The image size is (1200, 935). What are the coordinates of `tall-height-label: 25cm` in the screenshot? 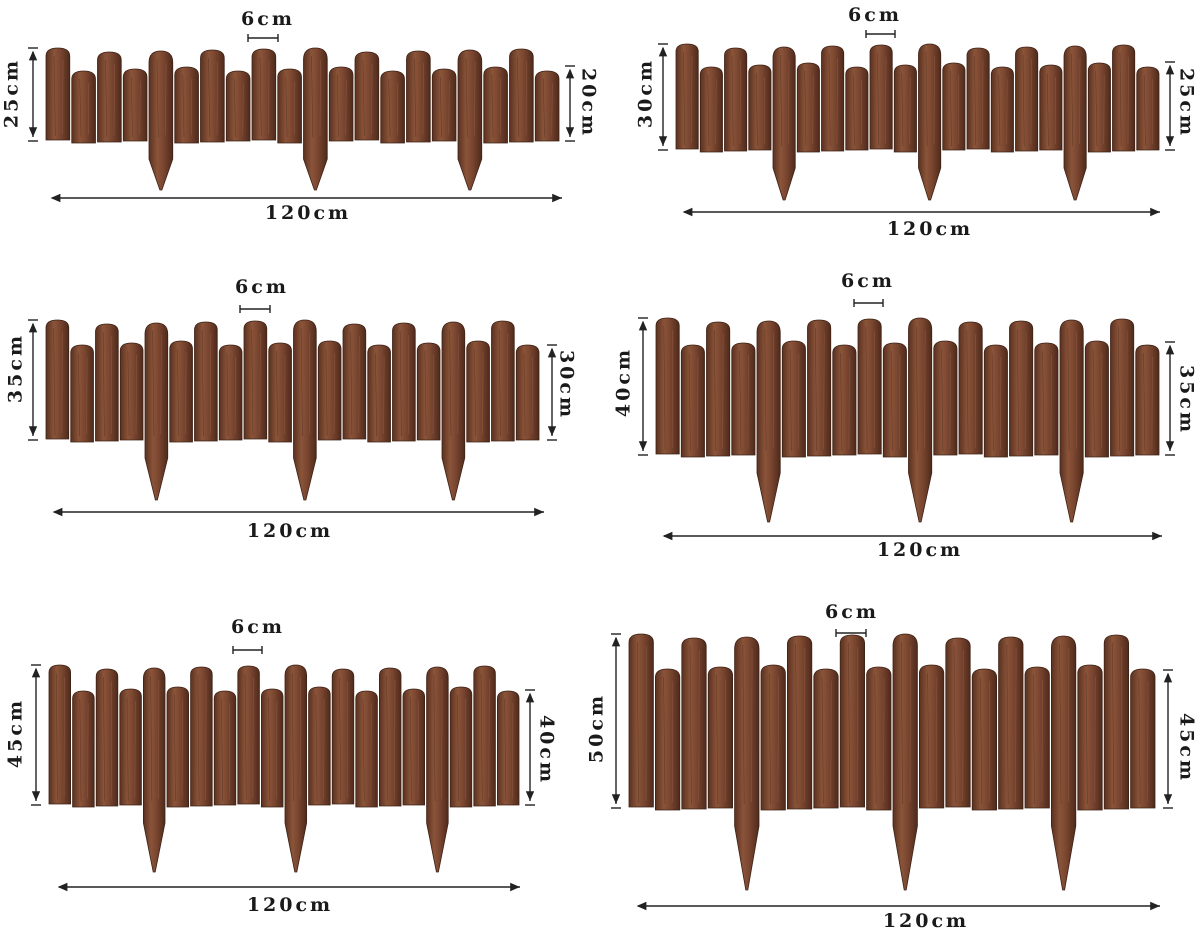 It's located at (11, 93).